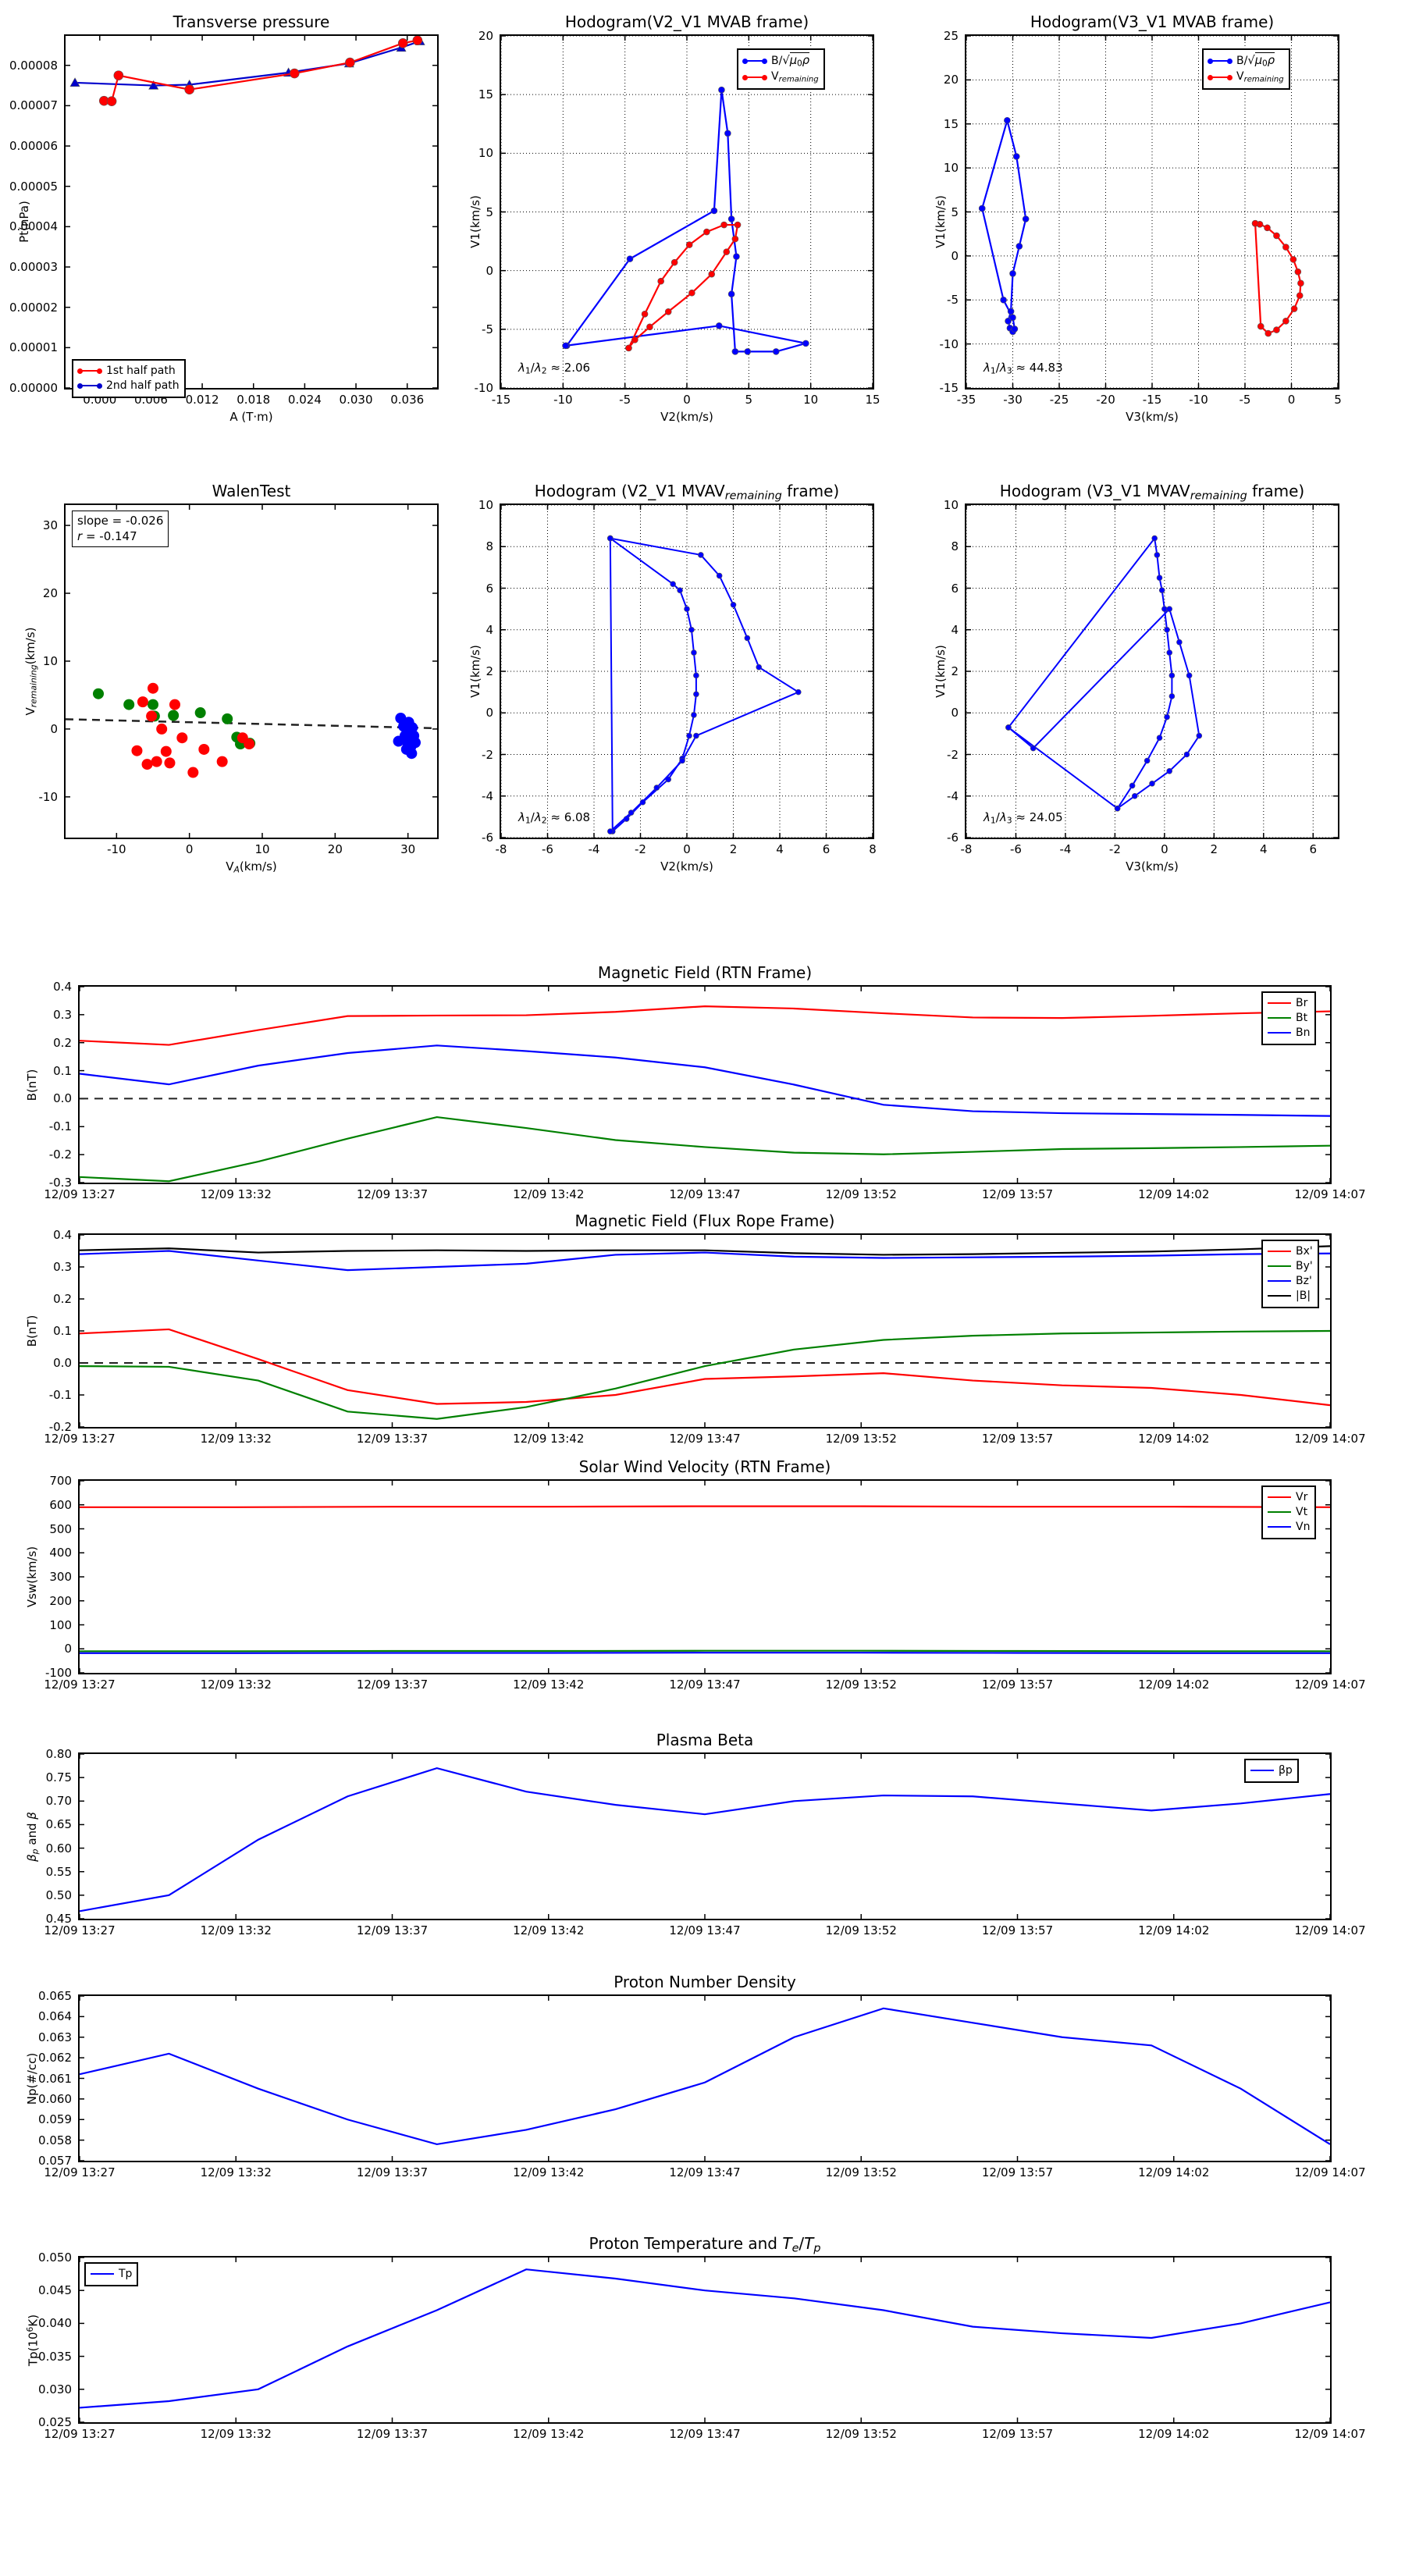  Describe the element at coordinates (489, 588) in the screenshot. I see `hodogram-v2v1-mvav-ytick: 6` at that location.